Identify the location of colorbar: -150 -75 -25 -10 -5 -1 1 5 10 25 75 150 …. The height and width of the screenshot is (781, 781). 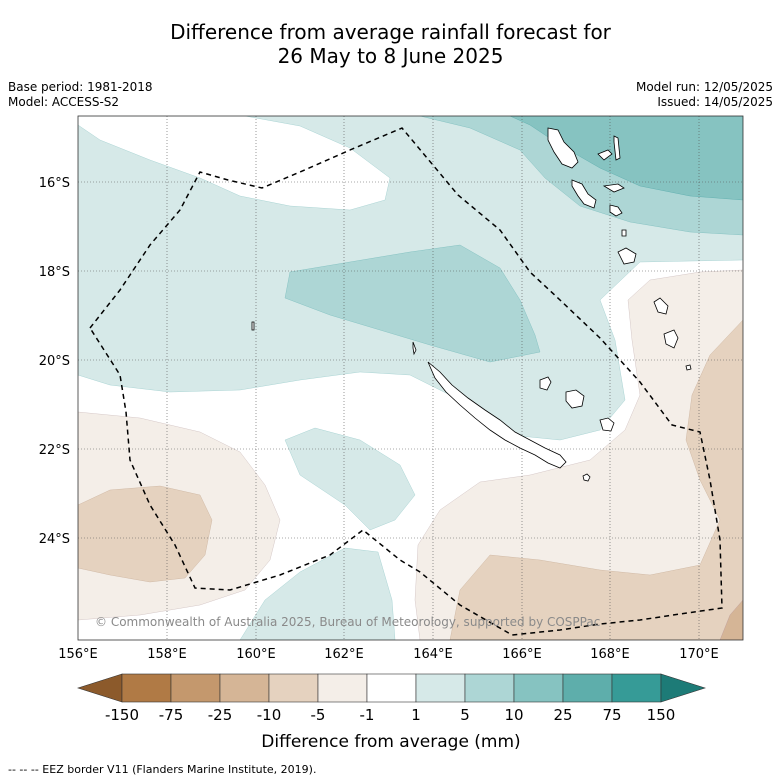
(391, 712).